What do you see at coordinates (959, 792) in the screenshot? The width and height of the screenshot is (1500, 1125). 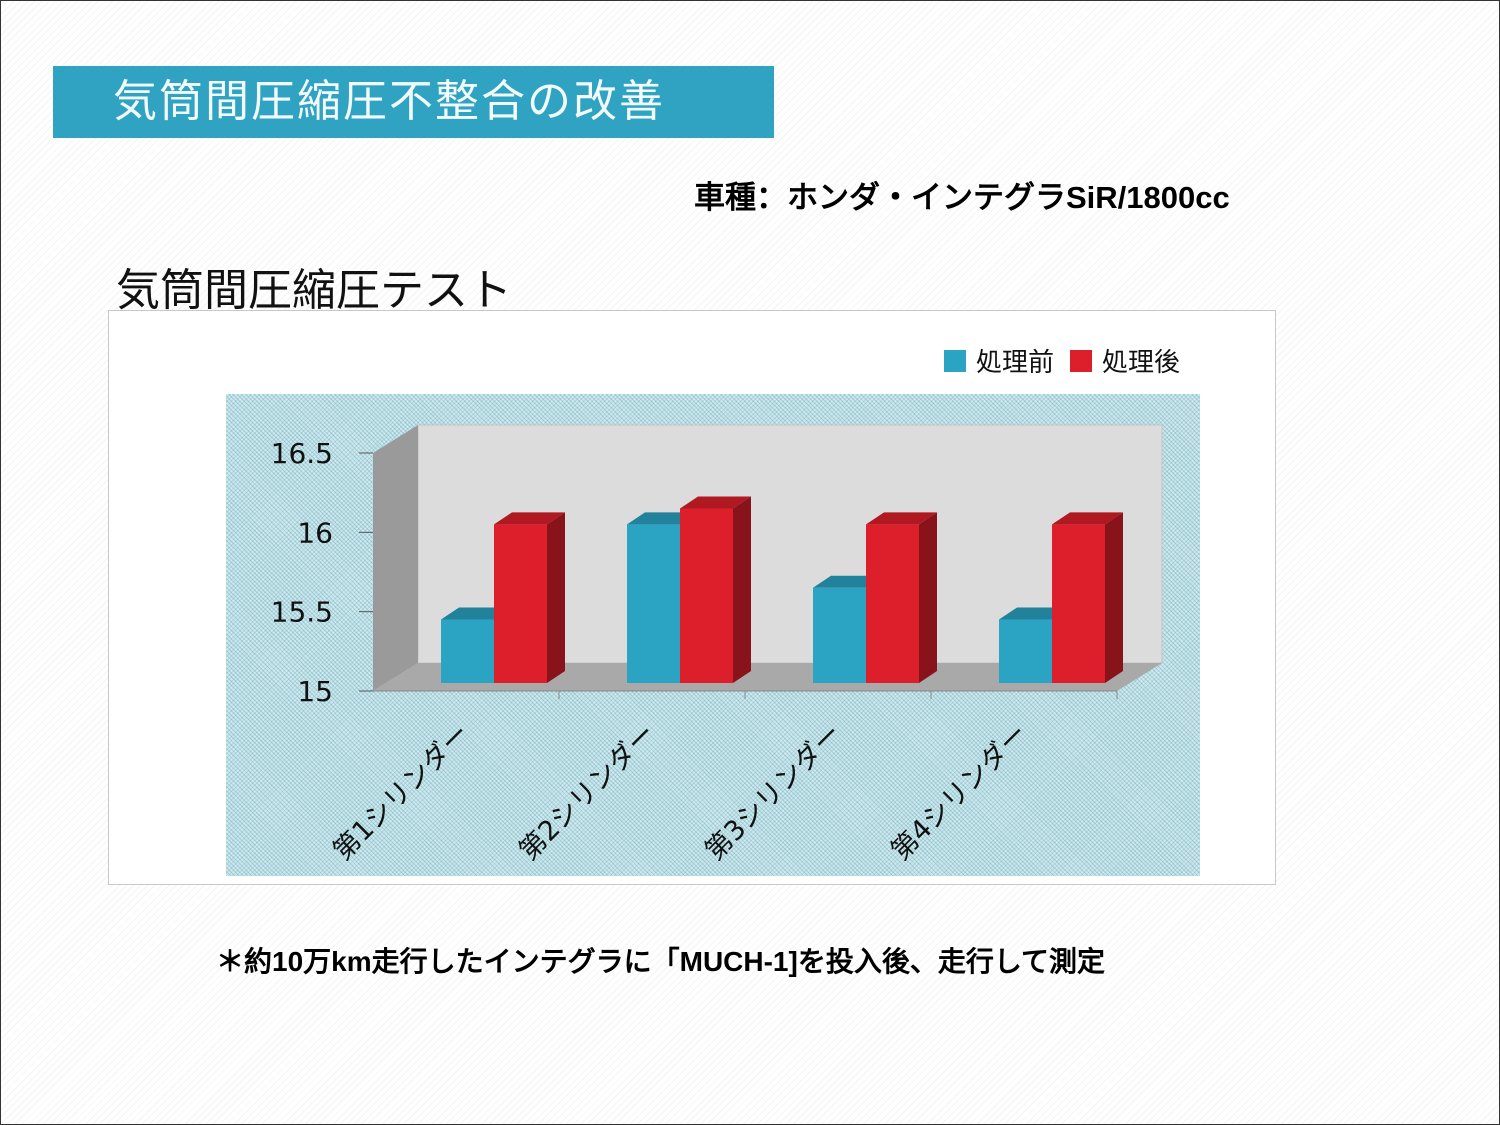 I see `x-category-label: 第4シリンダー` at bounding box center [959, 792].